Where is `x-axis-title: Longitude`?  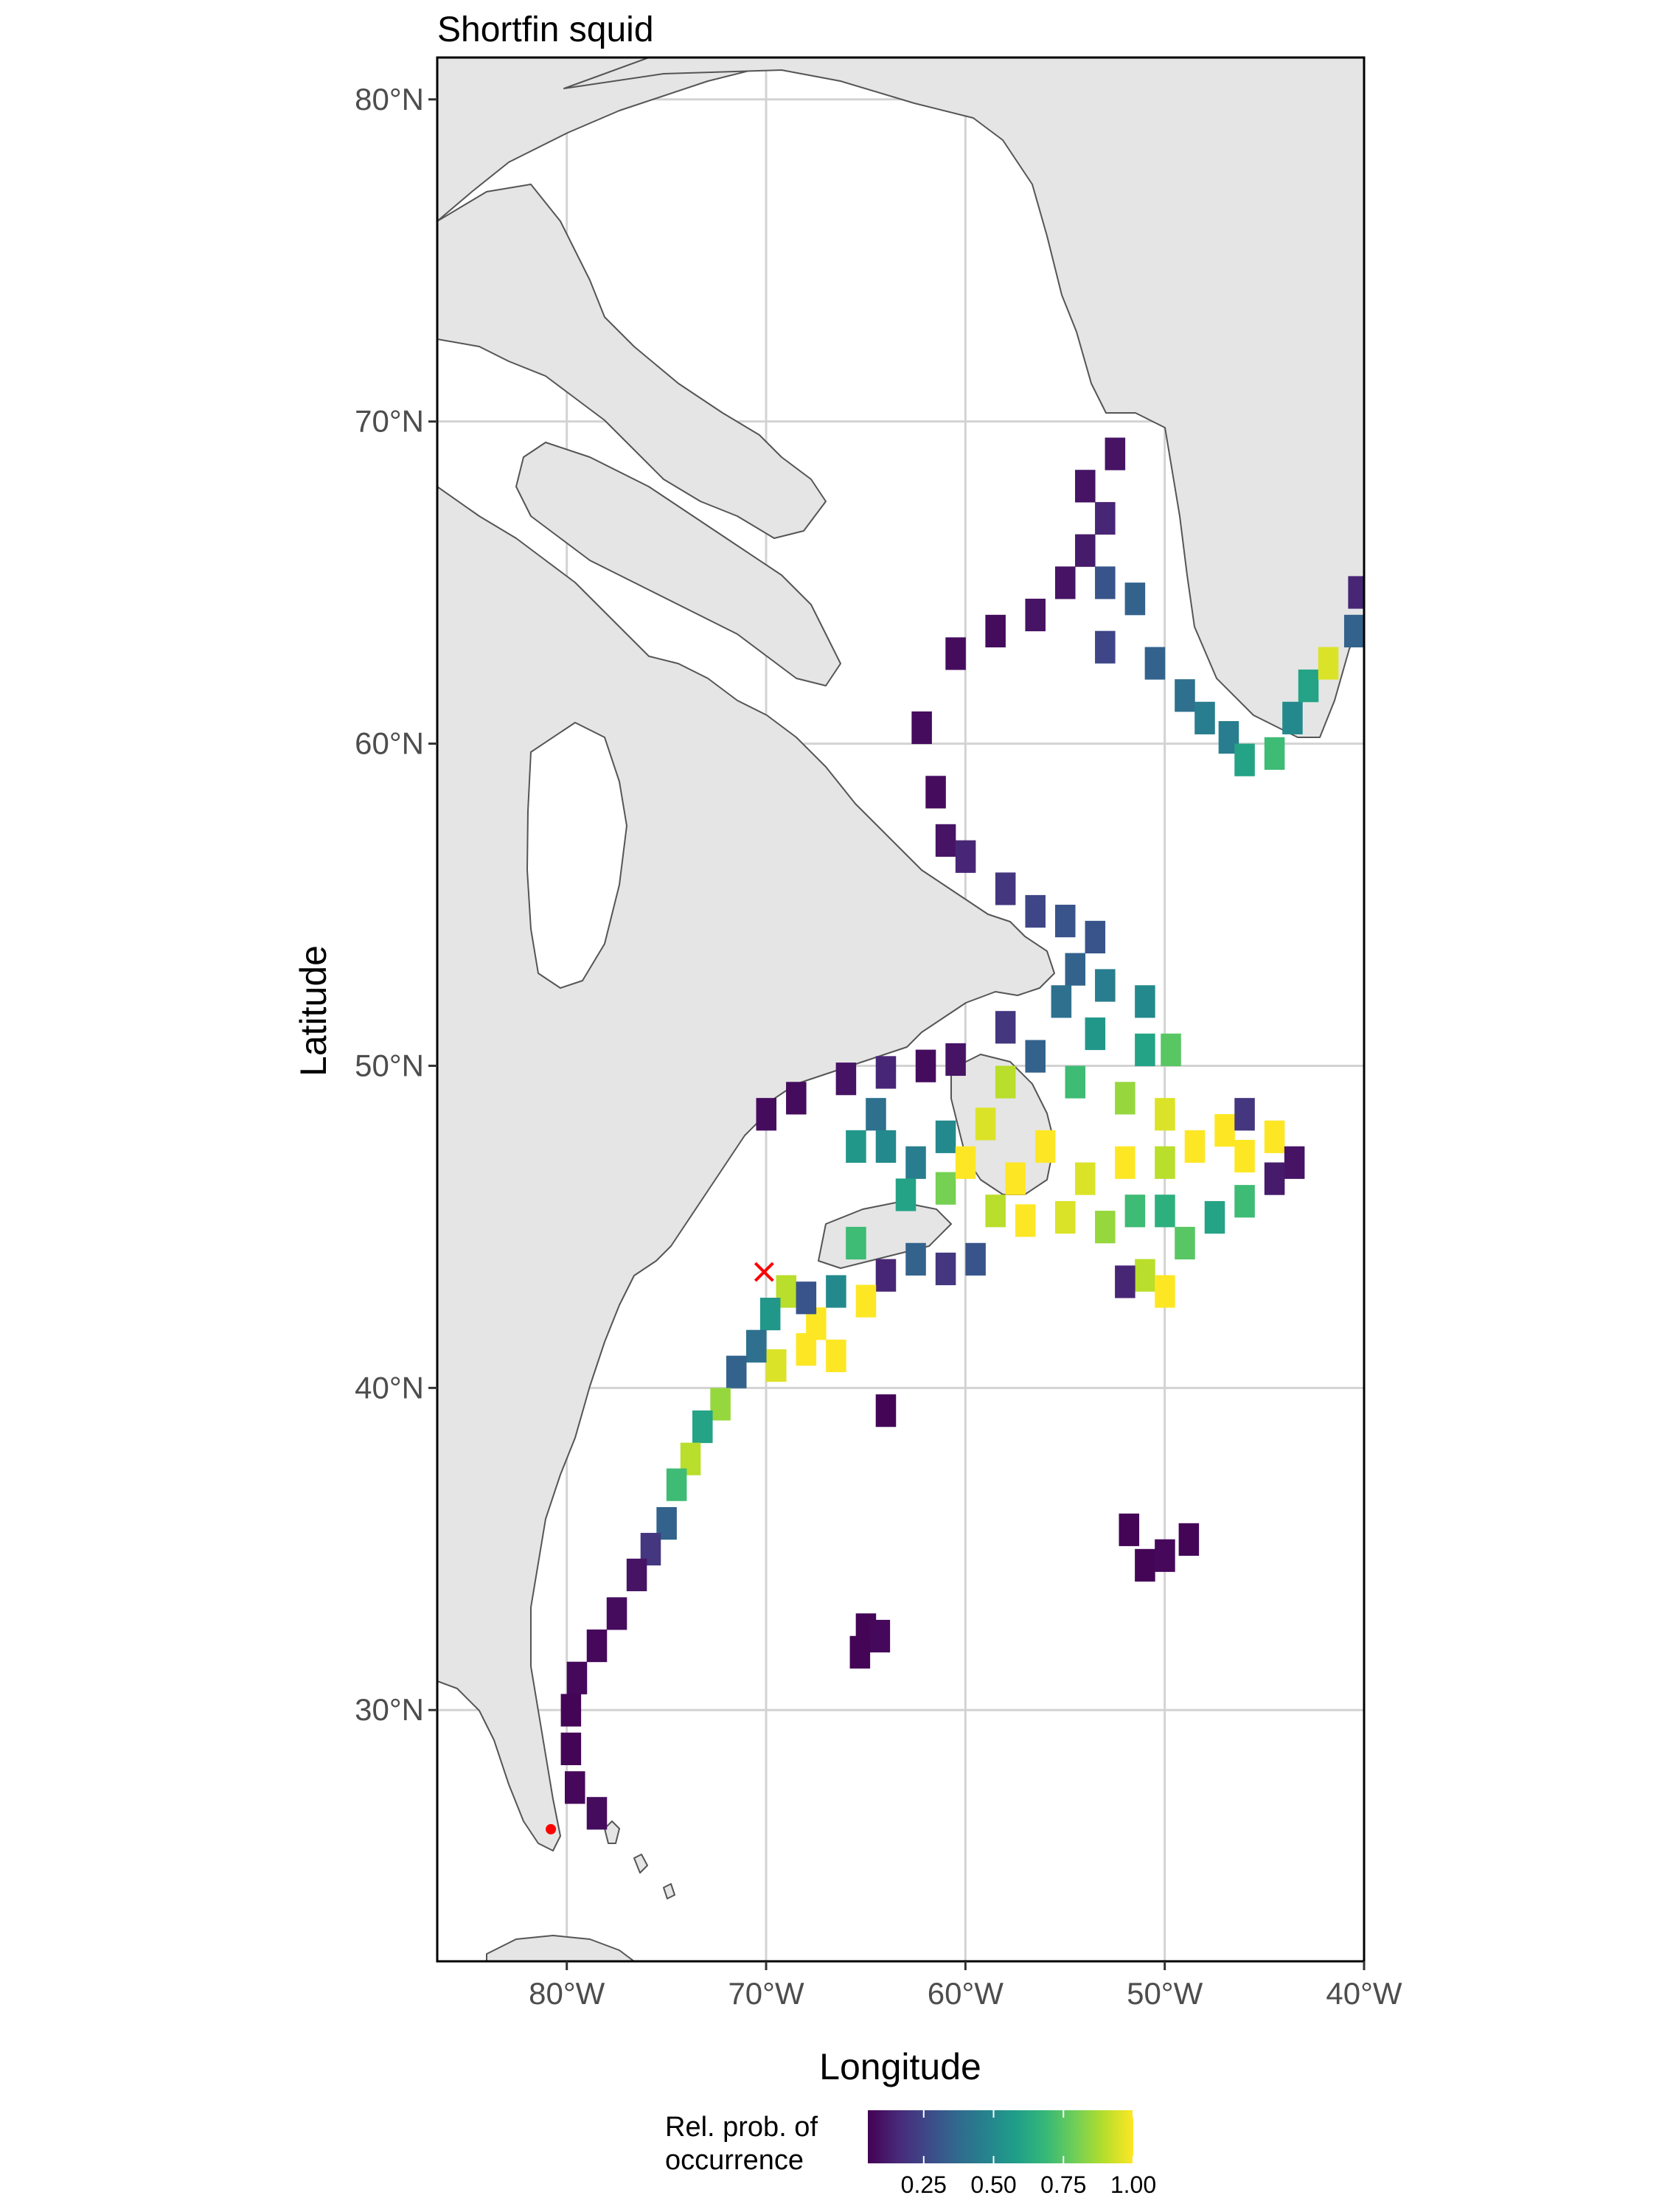
x-axis-title: Longitude is located at coordinates (900, 2066).